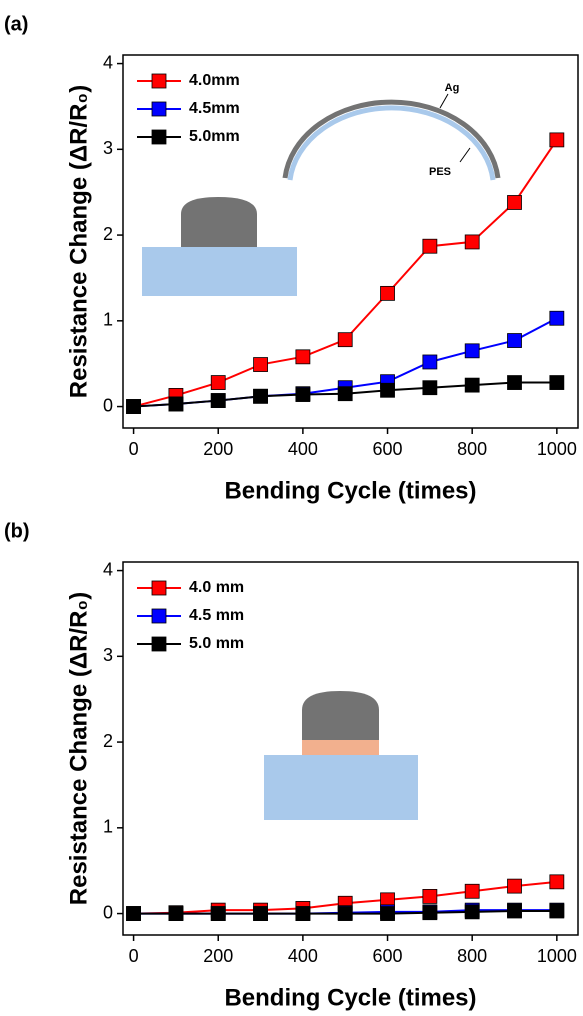  I want to click on legend-label: 4.5mm, so click(214, 108).